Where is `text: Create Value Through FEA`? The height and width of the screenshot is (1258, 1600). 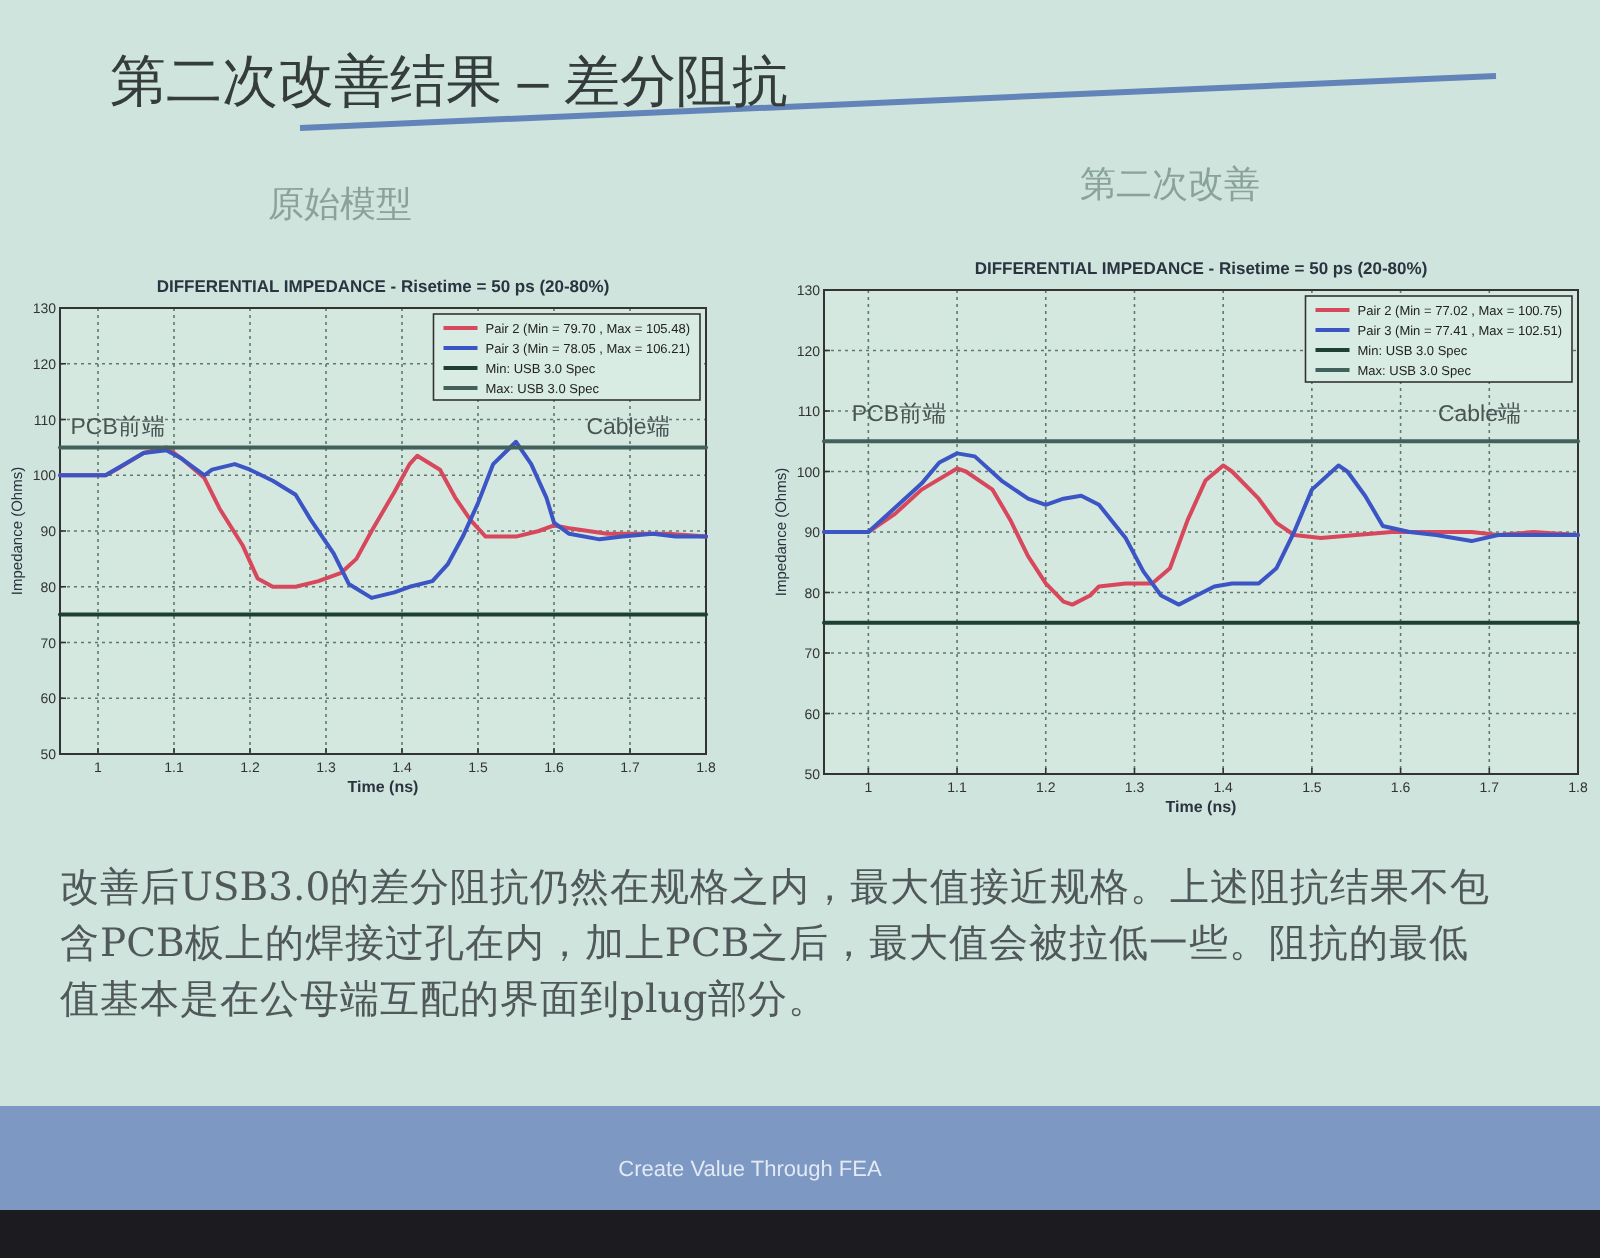
text: Create Value Through FEA is located at coordinates (750, 1170).